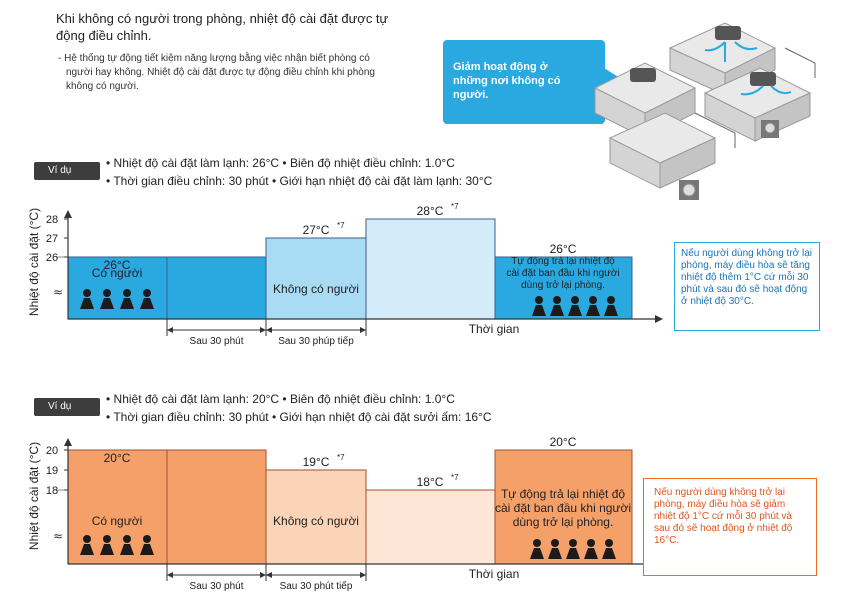 The height and width of the screenshot is (598, 853). What do you see at coordinates (170, 575) in the screenshot?
I see `interval-1-arrow-start` at bounding box center [170, 575].